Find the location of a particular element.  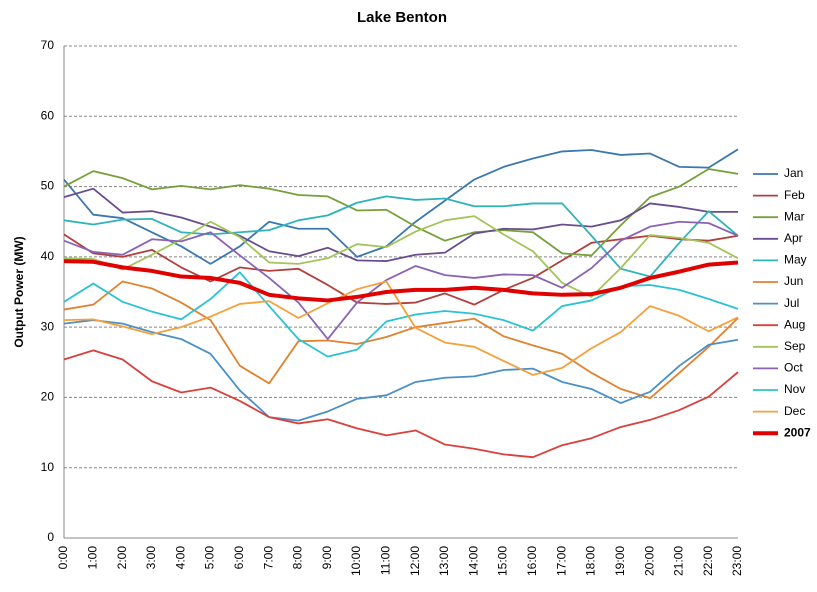

x-tick-label: 15:00 is located at coordinates (503, 561).